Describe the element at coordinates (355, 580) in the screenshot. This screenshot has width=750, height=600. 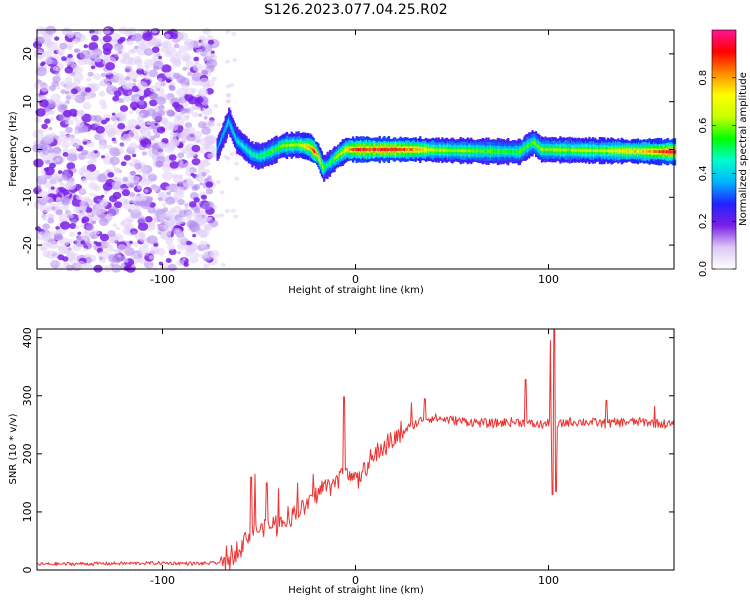
I see `snr-x-tick-label: 0` at that location.